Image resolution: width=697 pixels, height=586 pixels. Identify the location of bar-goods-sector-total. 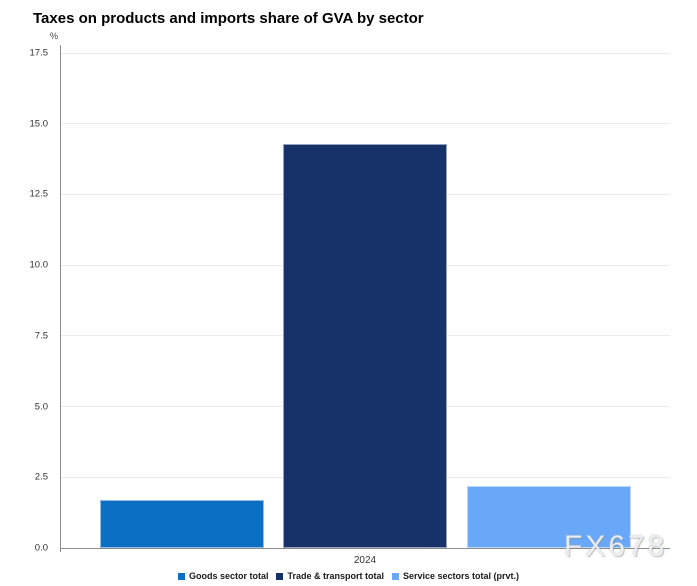
(181, 523).